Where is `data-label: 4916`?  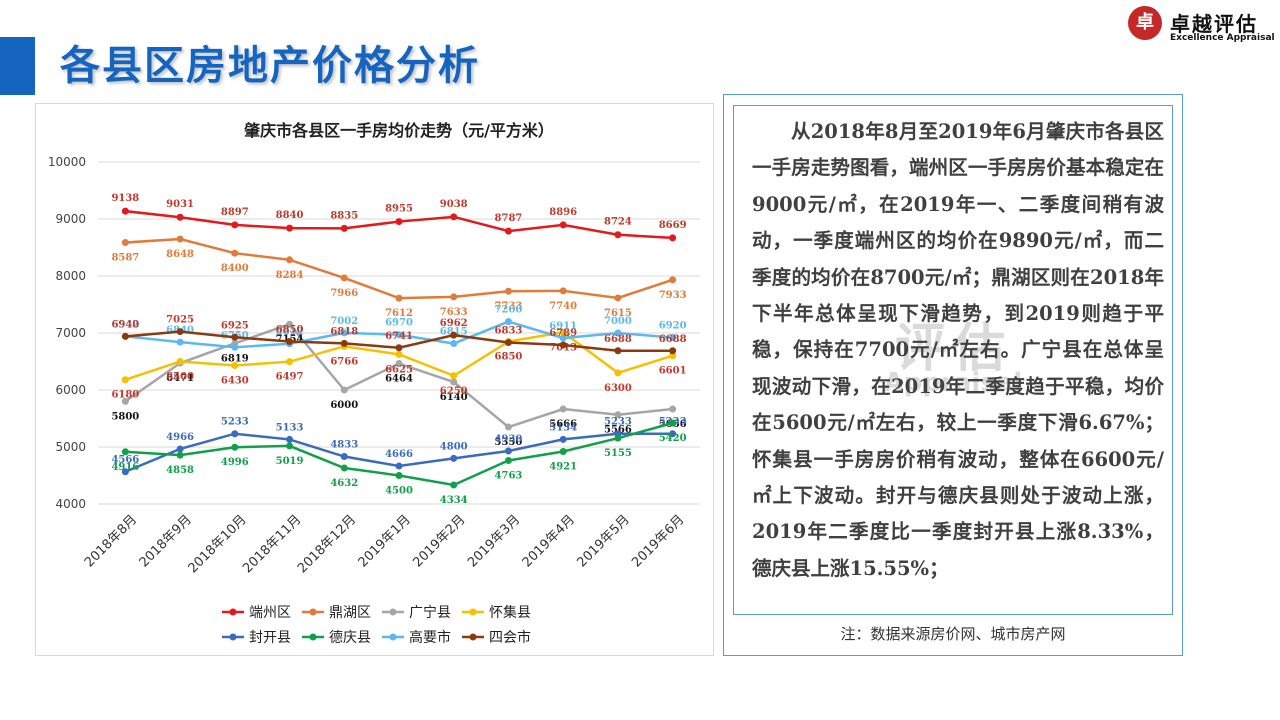
data-label: 4916 is located at coordinates (125, 467).